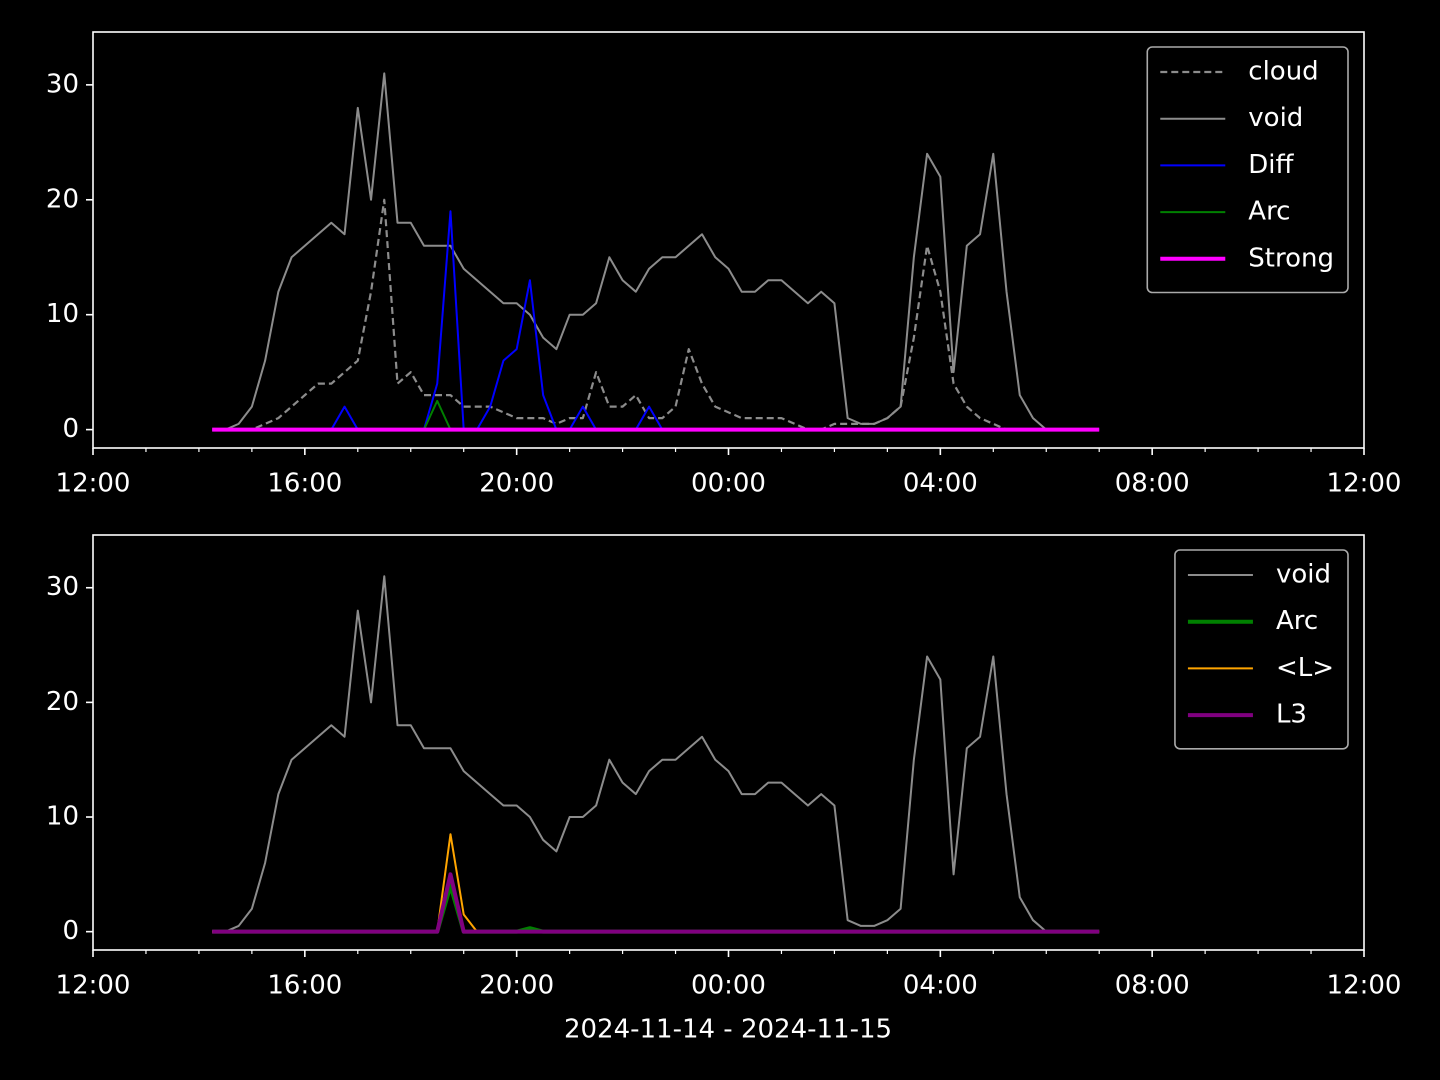 This screenshot has width=1440, height=1080. What do you see at coordinates (1291, 258) in the screenshot?
I see `legend-label: Strong` at bounding box center [1291, 258].